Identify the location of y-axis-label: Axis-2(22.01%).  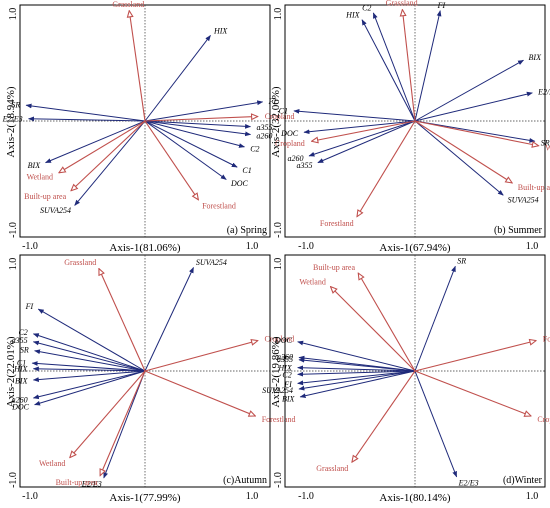
(11, 372).